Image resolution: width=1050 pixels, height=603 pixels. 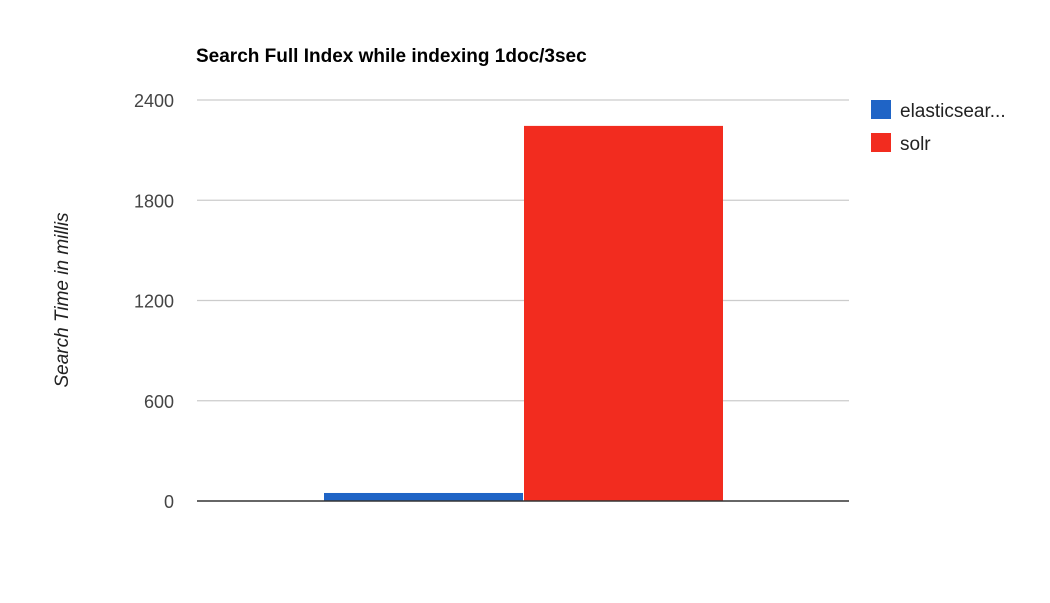 What do you see at coordinates (423, 496) in the screenshot?
I see `bar-elasticsearch` at bounding box center [423, 496].